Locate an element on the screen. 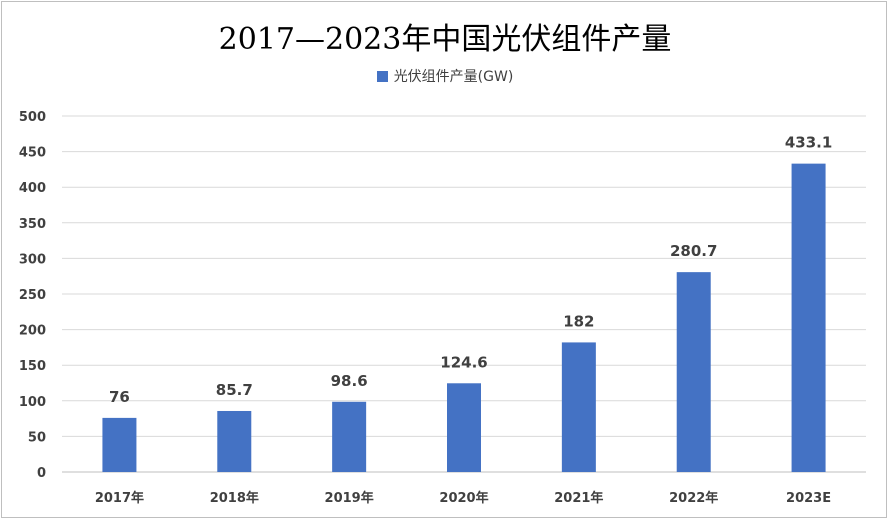 Image resolution: width=890 pixels, height=521 pixels. y-tick-label: 50 is located at coordinates (37, 437).